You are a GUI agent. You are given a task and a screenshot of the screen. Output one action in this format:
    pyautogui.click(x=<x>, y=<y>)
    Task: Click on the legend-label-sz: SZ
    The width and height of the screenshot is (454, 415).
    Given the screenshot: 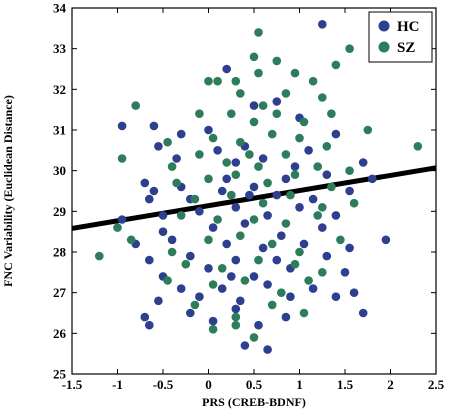 What is the action you would take?
    pyautogui.click(x=406, y=48)
    